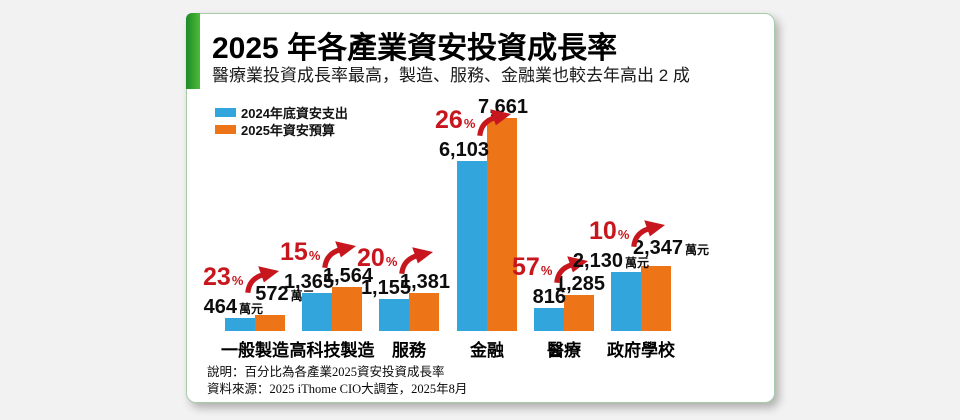 Image resolution: width=960 pixels, height=420 pixels. What do you see at coordinates (337, 389) in the screenshot?
I see `footer-source: 資料來源：2025 iThome CIO大調查，2025年8月` at bounding box center [337, 389].